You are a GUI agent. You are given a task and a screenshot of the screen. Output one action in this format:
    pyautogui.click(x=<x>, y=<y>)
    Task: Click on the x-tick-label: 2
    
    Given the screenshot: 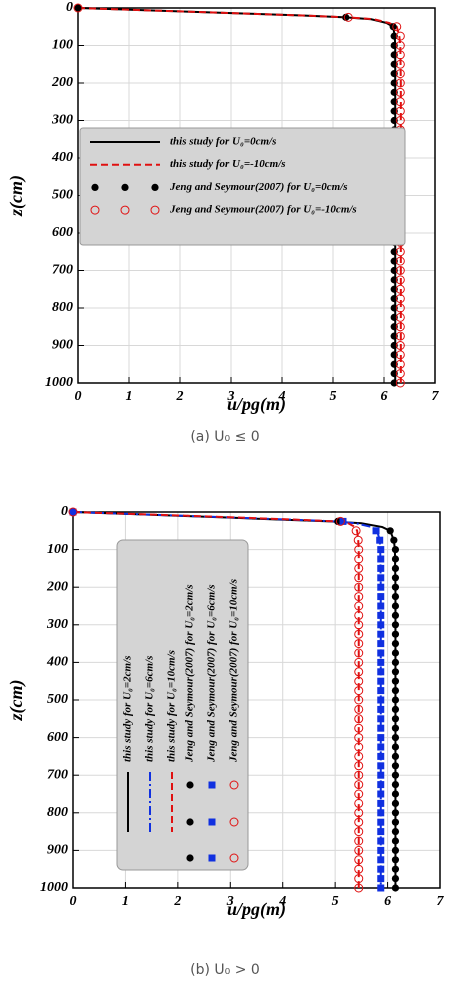 What is the action you would take?
    pyautogui.click(x=177, y=901)
    